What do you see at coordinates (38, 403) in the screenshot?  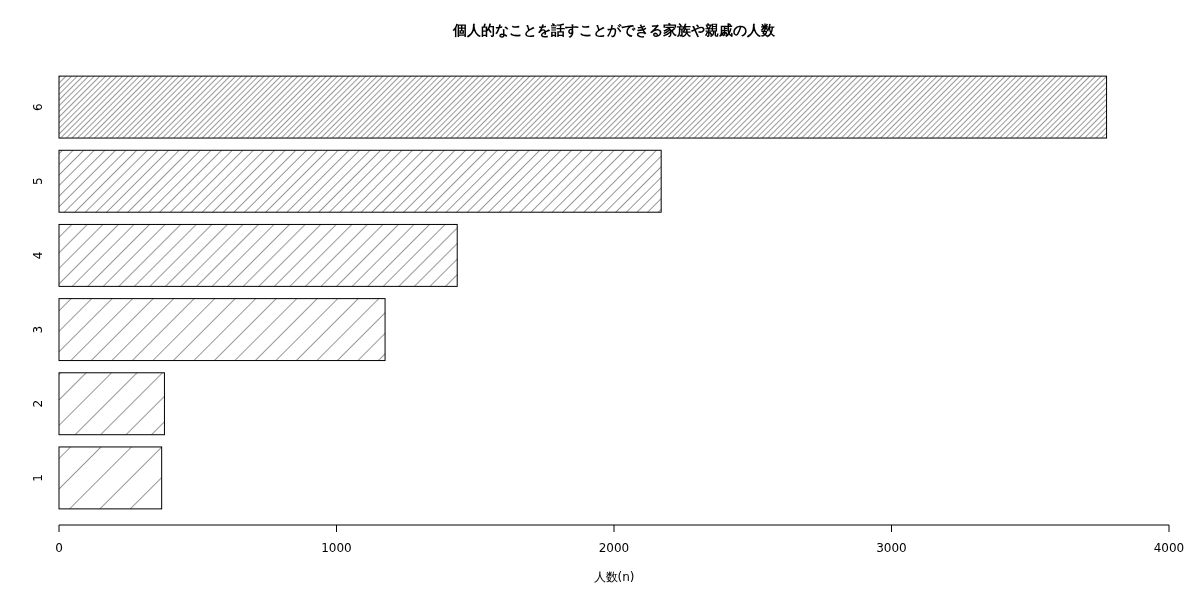 I see `y-tick-label: 2` at bounding box center [38, 403].